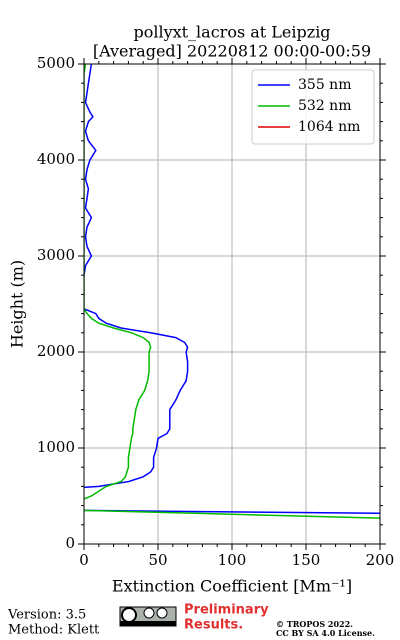 The width and height of the screenshot is (400, 640). What do you see at coordinates (54, 630) in the screenshot?
I see `footer-method: Method: Klett` at bounding box center [54, 630].